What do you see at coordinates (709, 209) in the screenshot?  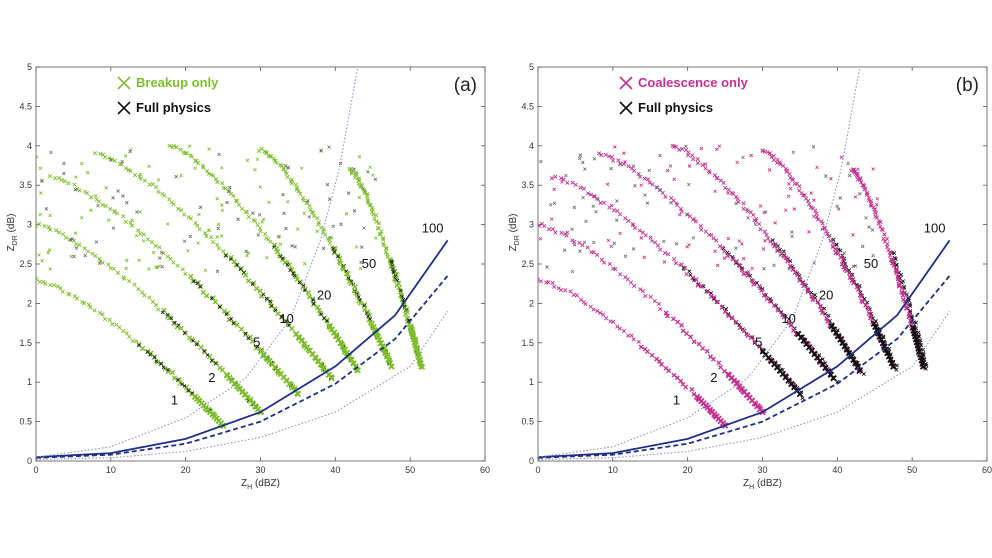 I see `scatter-cloud` at bounding box center [709, 209].